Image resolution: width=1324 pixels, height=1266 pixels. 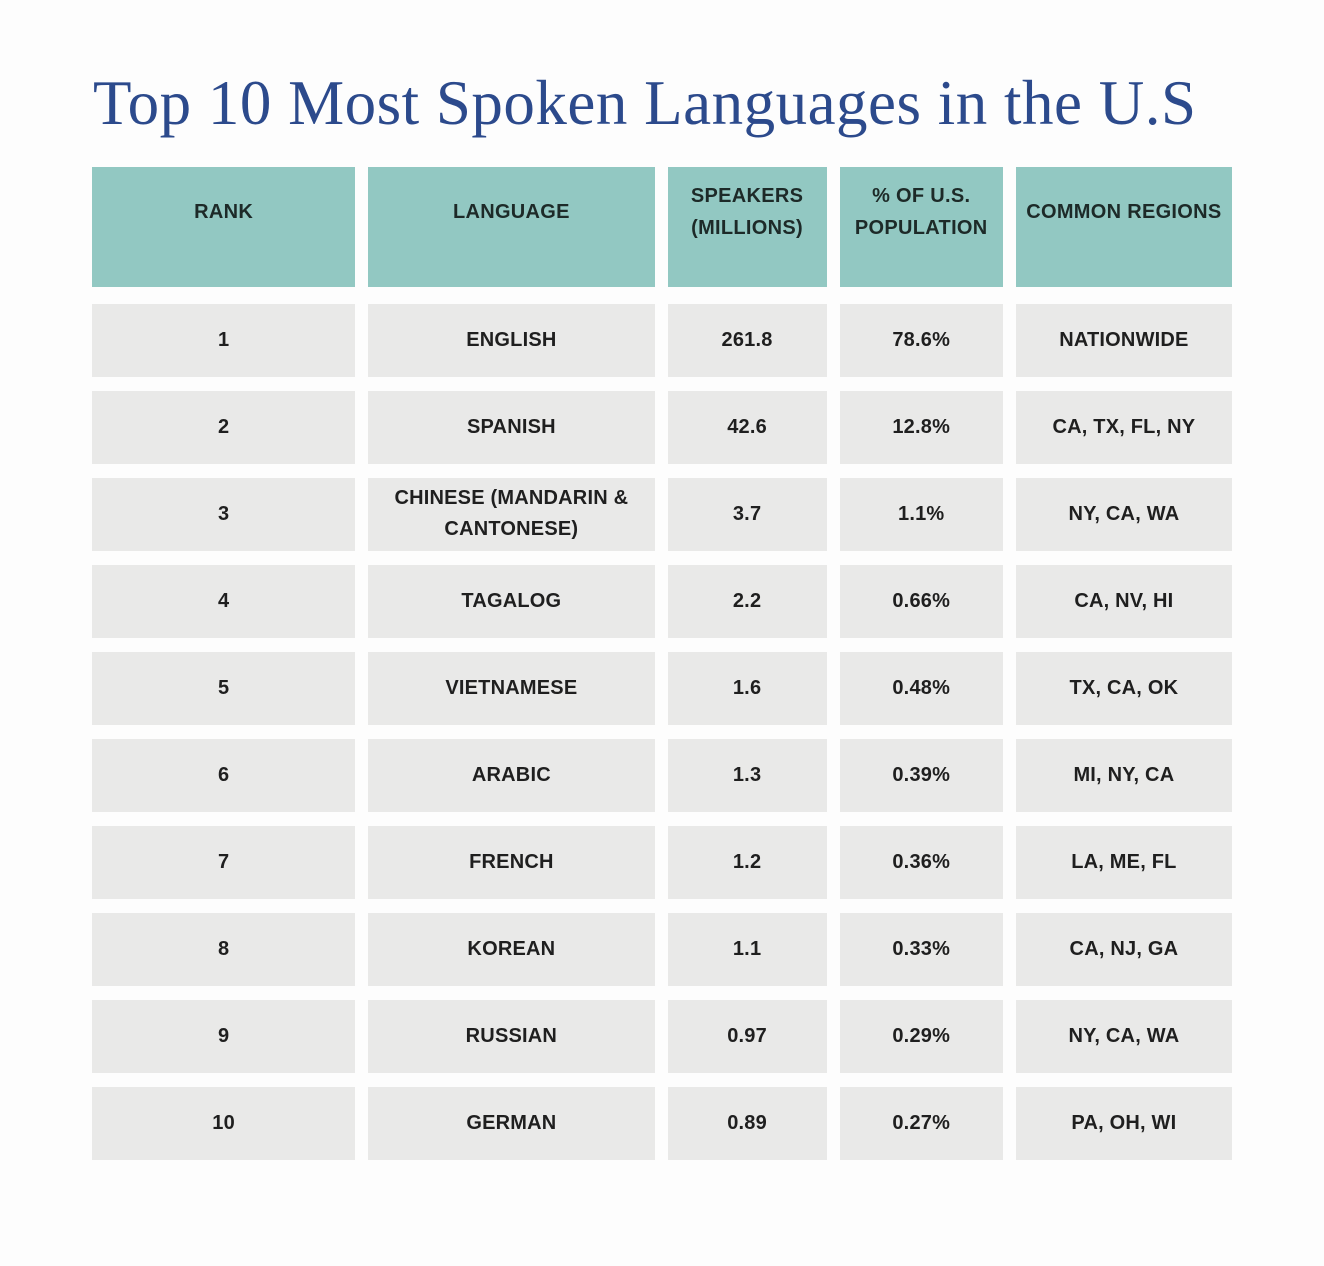 What do you see at coordinates (224, 340) in the screenshot?
I see `rank-cell: 1` at bounding box center [224, 340].